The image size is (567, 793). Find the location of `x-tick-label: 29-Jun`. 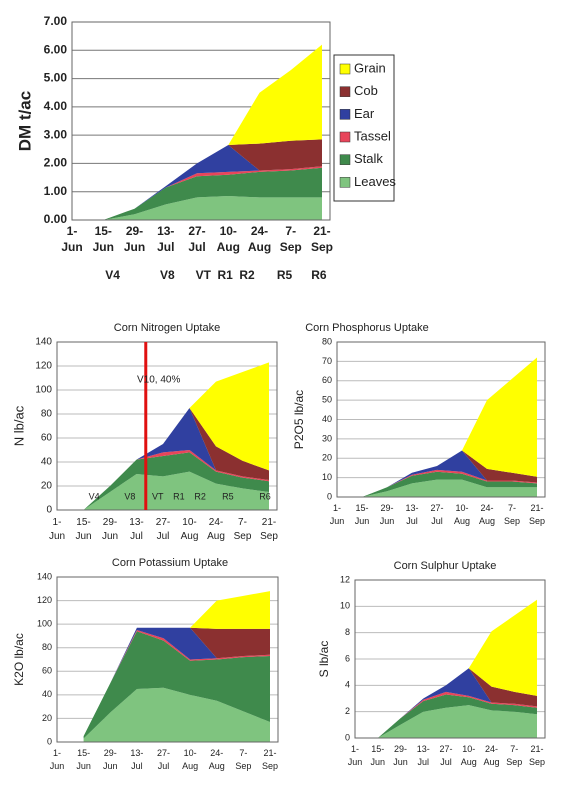

x-tick-label: 29-Jun is located at coordinates (110, 759).